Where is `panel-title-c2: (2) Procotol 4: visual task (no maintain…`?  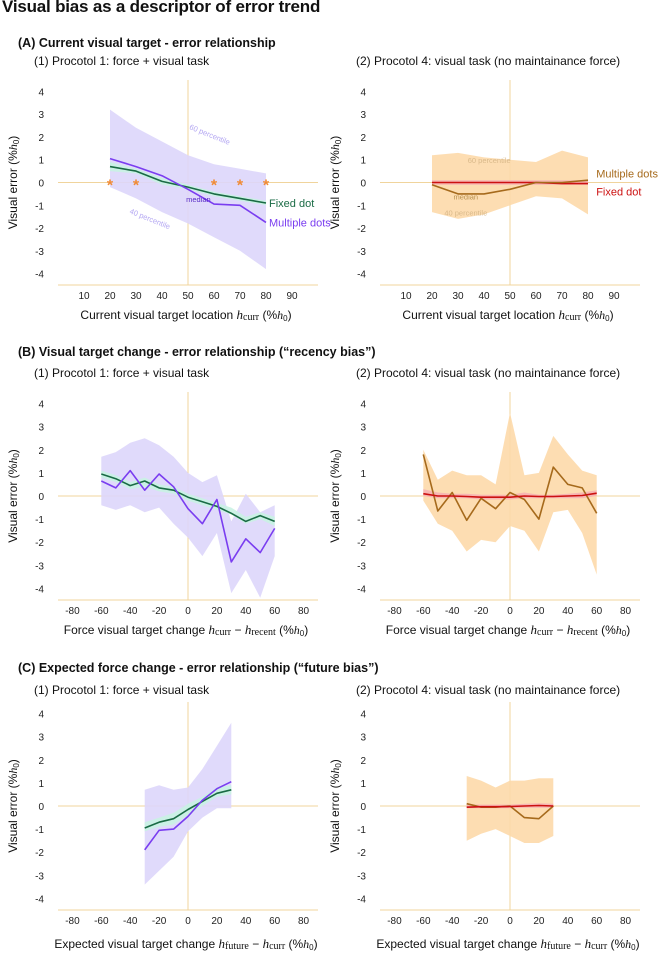
panel-title-c2: (2) Procotol 4: visual task (no maintain… is located at coordinates (488, 690).